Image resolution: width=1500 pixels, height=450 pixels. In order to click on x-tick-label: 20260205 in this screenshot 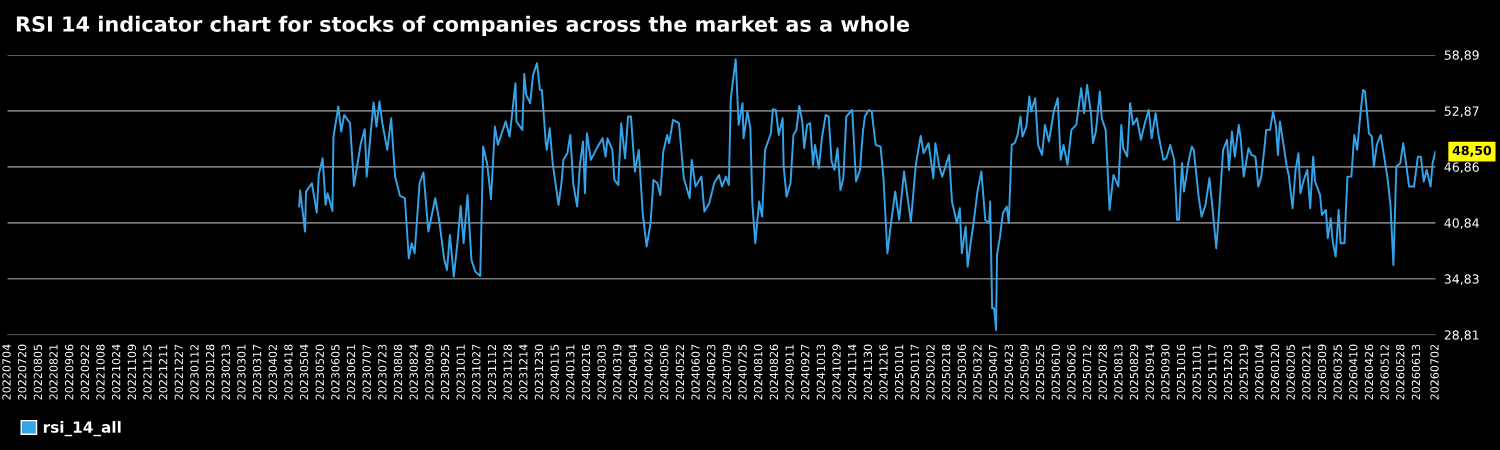, I will do `click(1290, 372)`.